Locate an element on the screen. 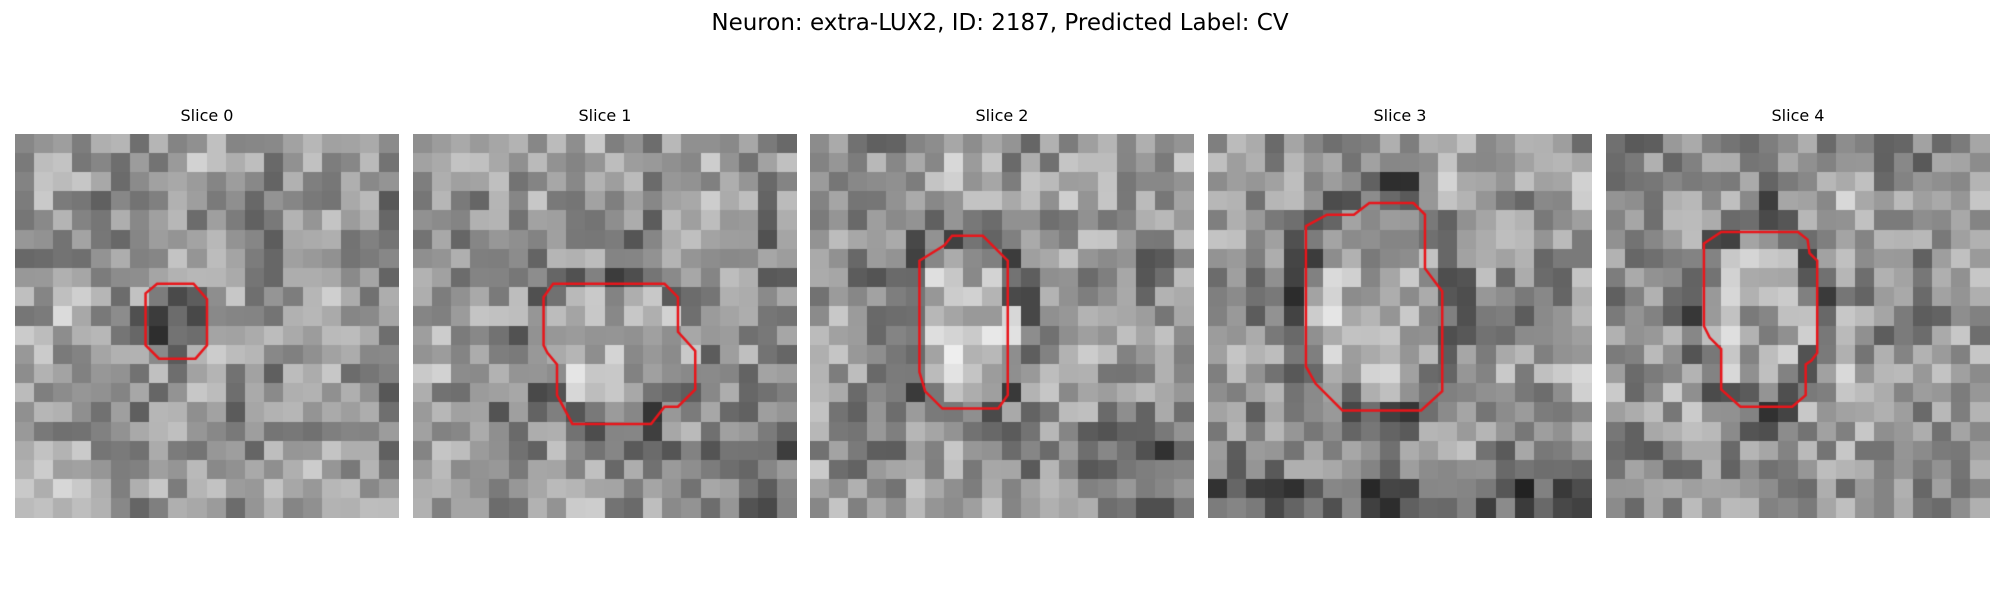 This screenshot has height=600, width=2000. slice-panel-4: Slice 4 is located at coordinates (1798, 312).